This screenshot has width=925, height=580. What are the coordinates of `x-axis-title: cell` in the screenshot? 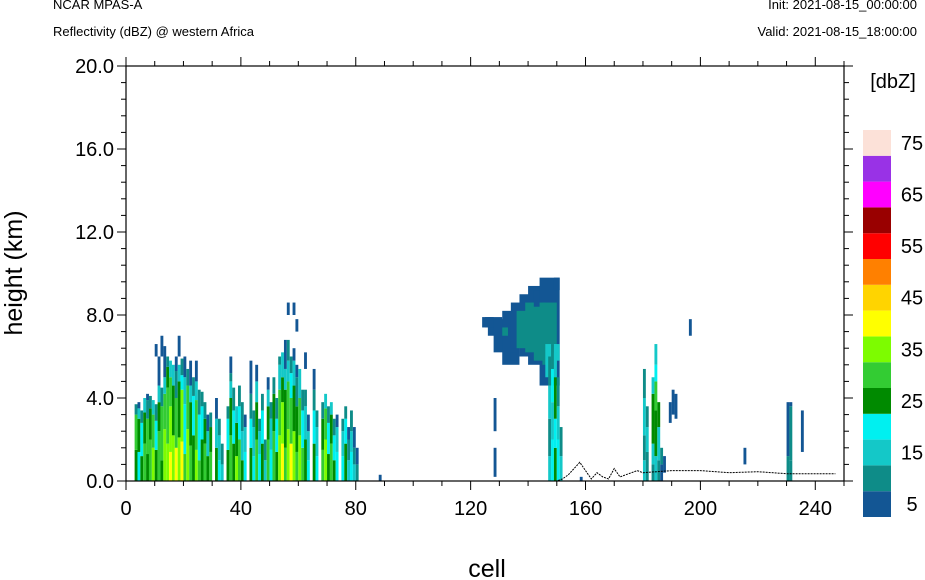 It's located at (487, 567).